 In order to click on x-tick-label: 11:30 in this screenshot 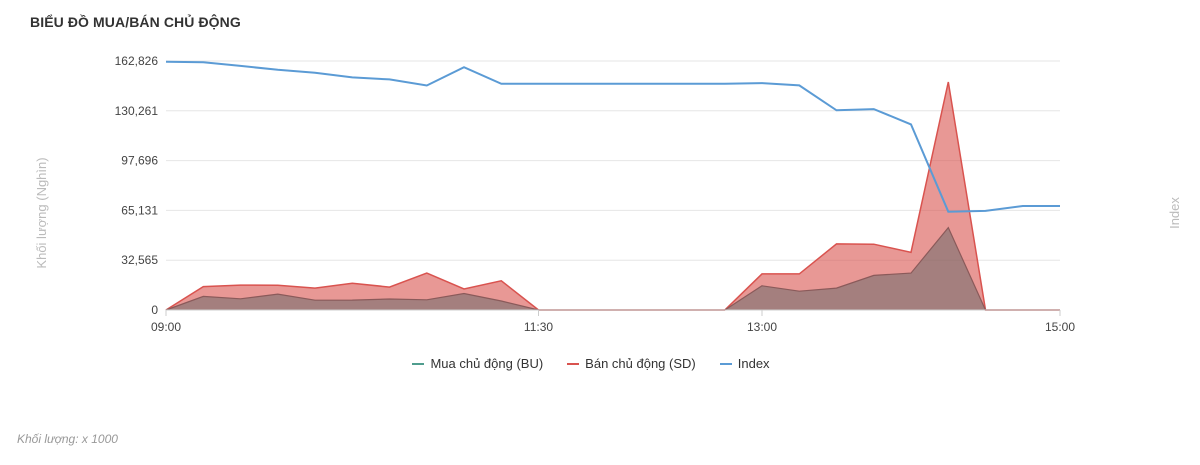, I will do `click(538, 327)`.